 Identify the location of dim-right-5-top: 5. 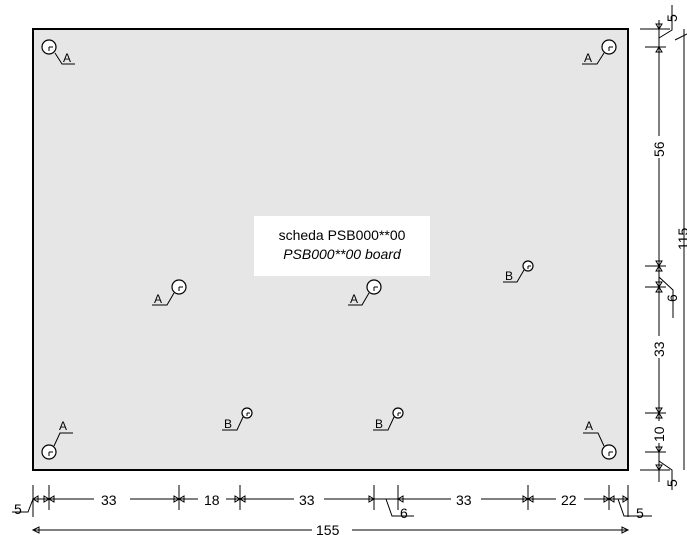
(672, 18).